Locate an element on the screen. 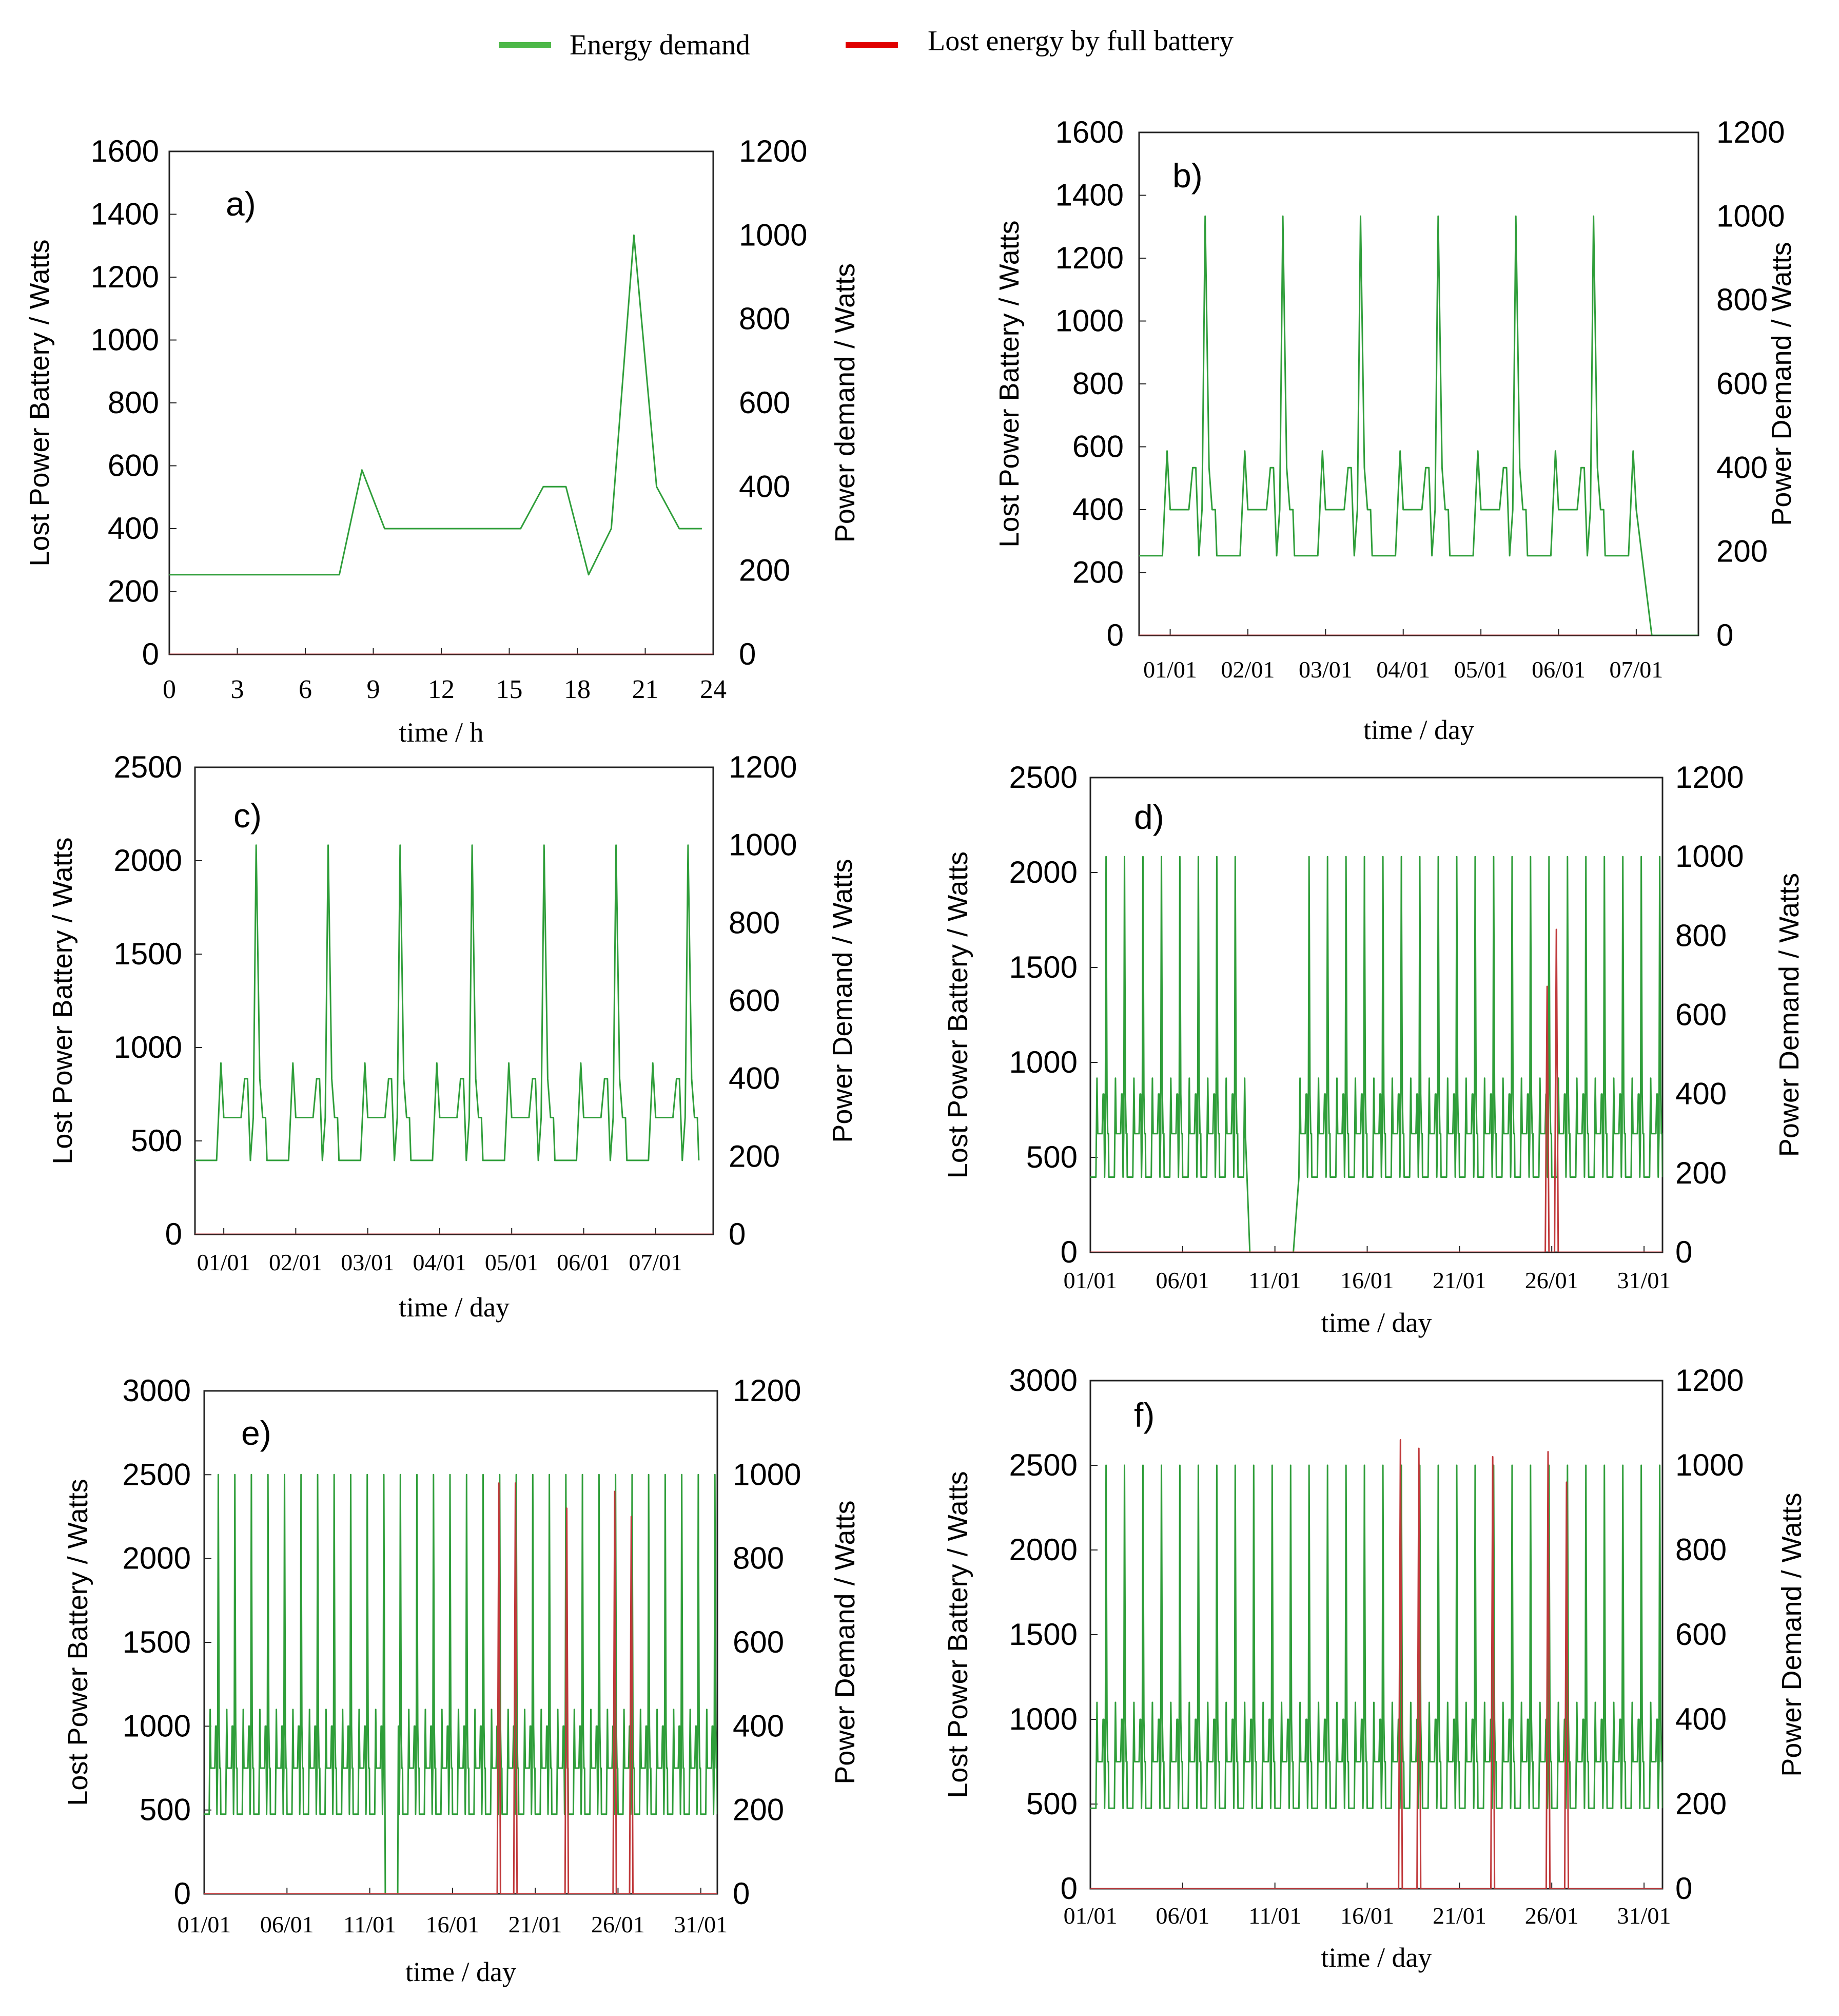  x-tick-label: 6 is located at coordinates (305, 689).